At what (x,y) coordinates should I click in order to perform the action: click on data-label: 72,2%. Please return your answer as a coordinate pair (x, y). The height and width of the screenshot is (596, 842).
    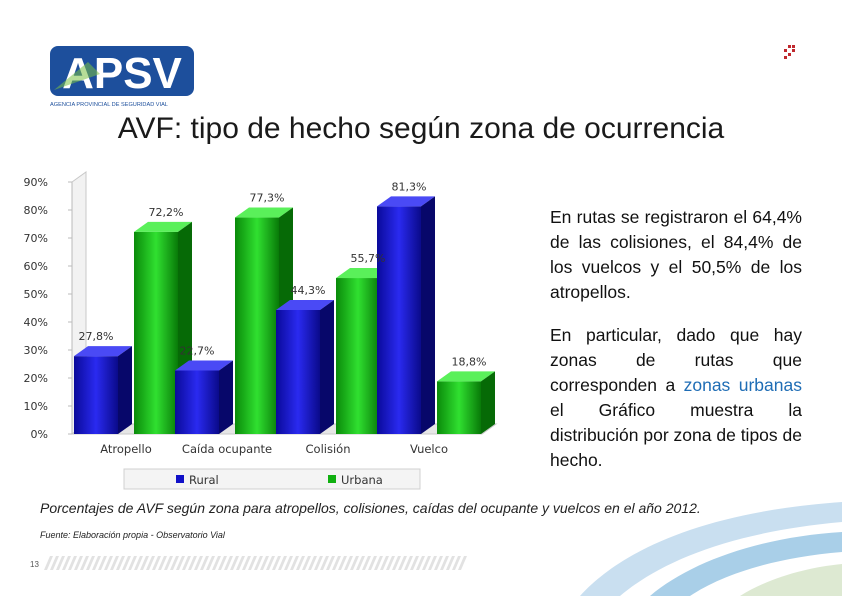
    Looking at the image, I should click on (166, 212).